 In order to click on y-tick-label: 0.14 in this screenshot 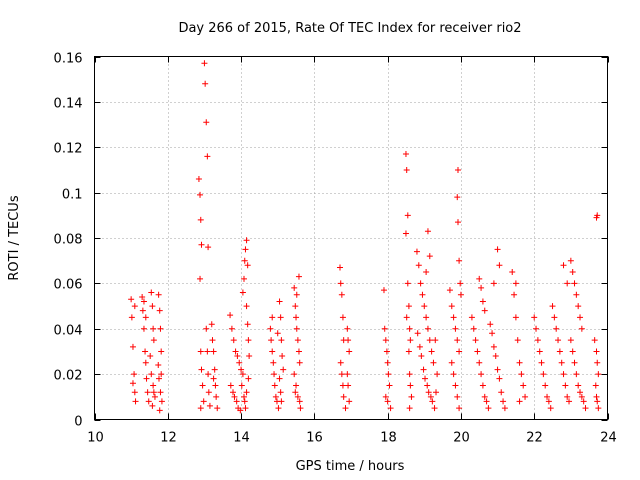, I will do `click(68, 104)`.